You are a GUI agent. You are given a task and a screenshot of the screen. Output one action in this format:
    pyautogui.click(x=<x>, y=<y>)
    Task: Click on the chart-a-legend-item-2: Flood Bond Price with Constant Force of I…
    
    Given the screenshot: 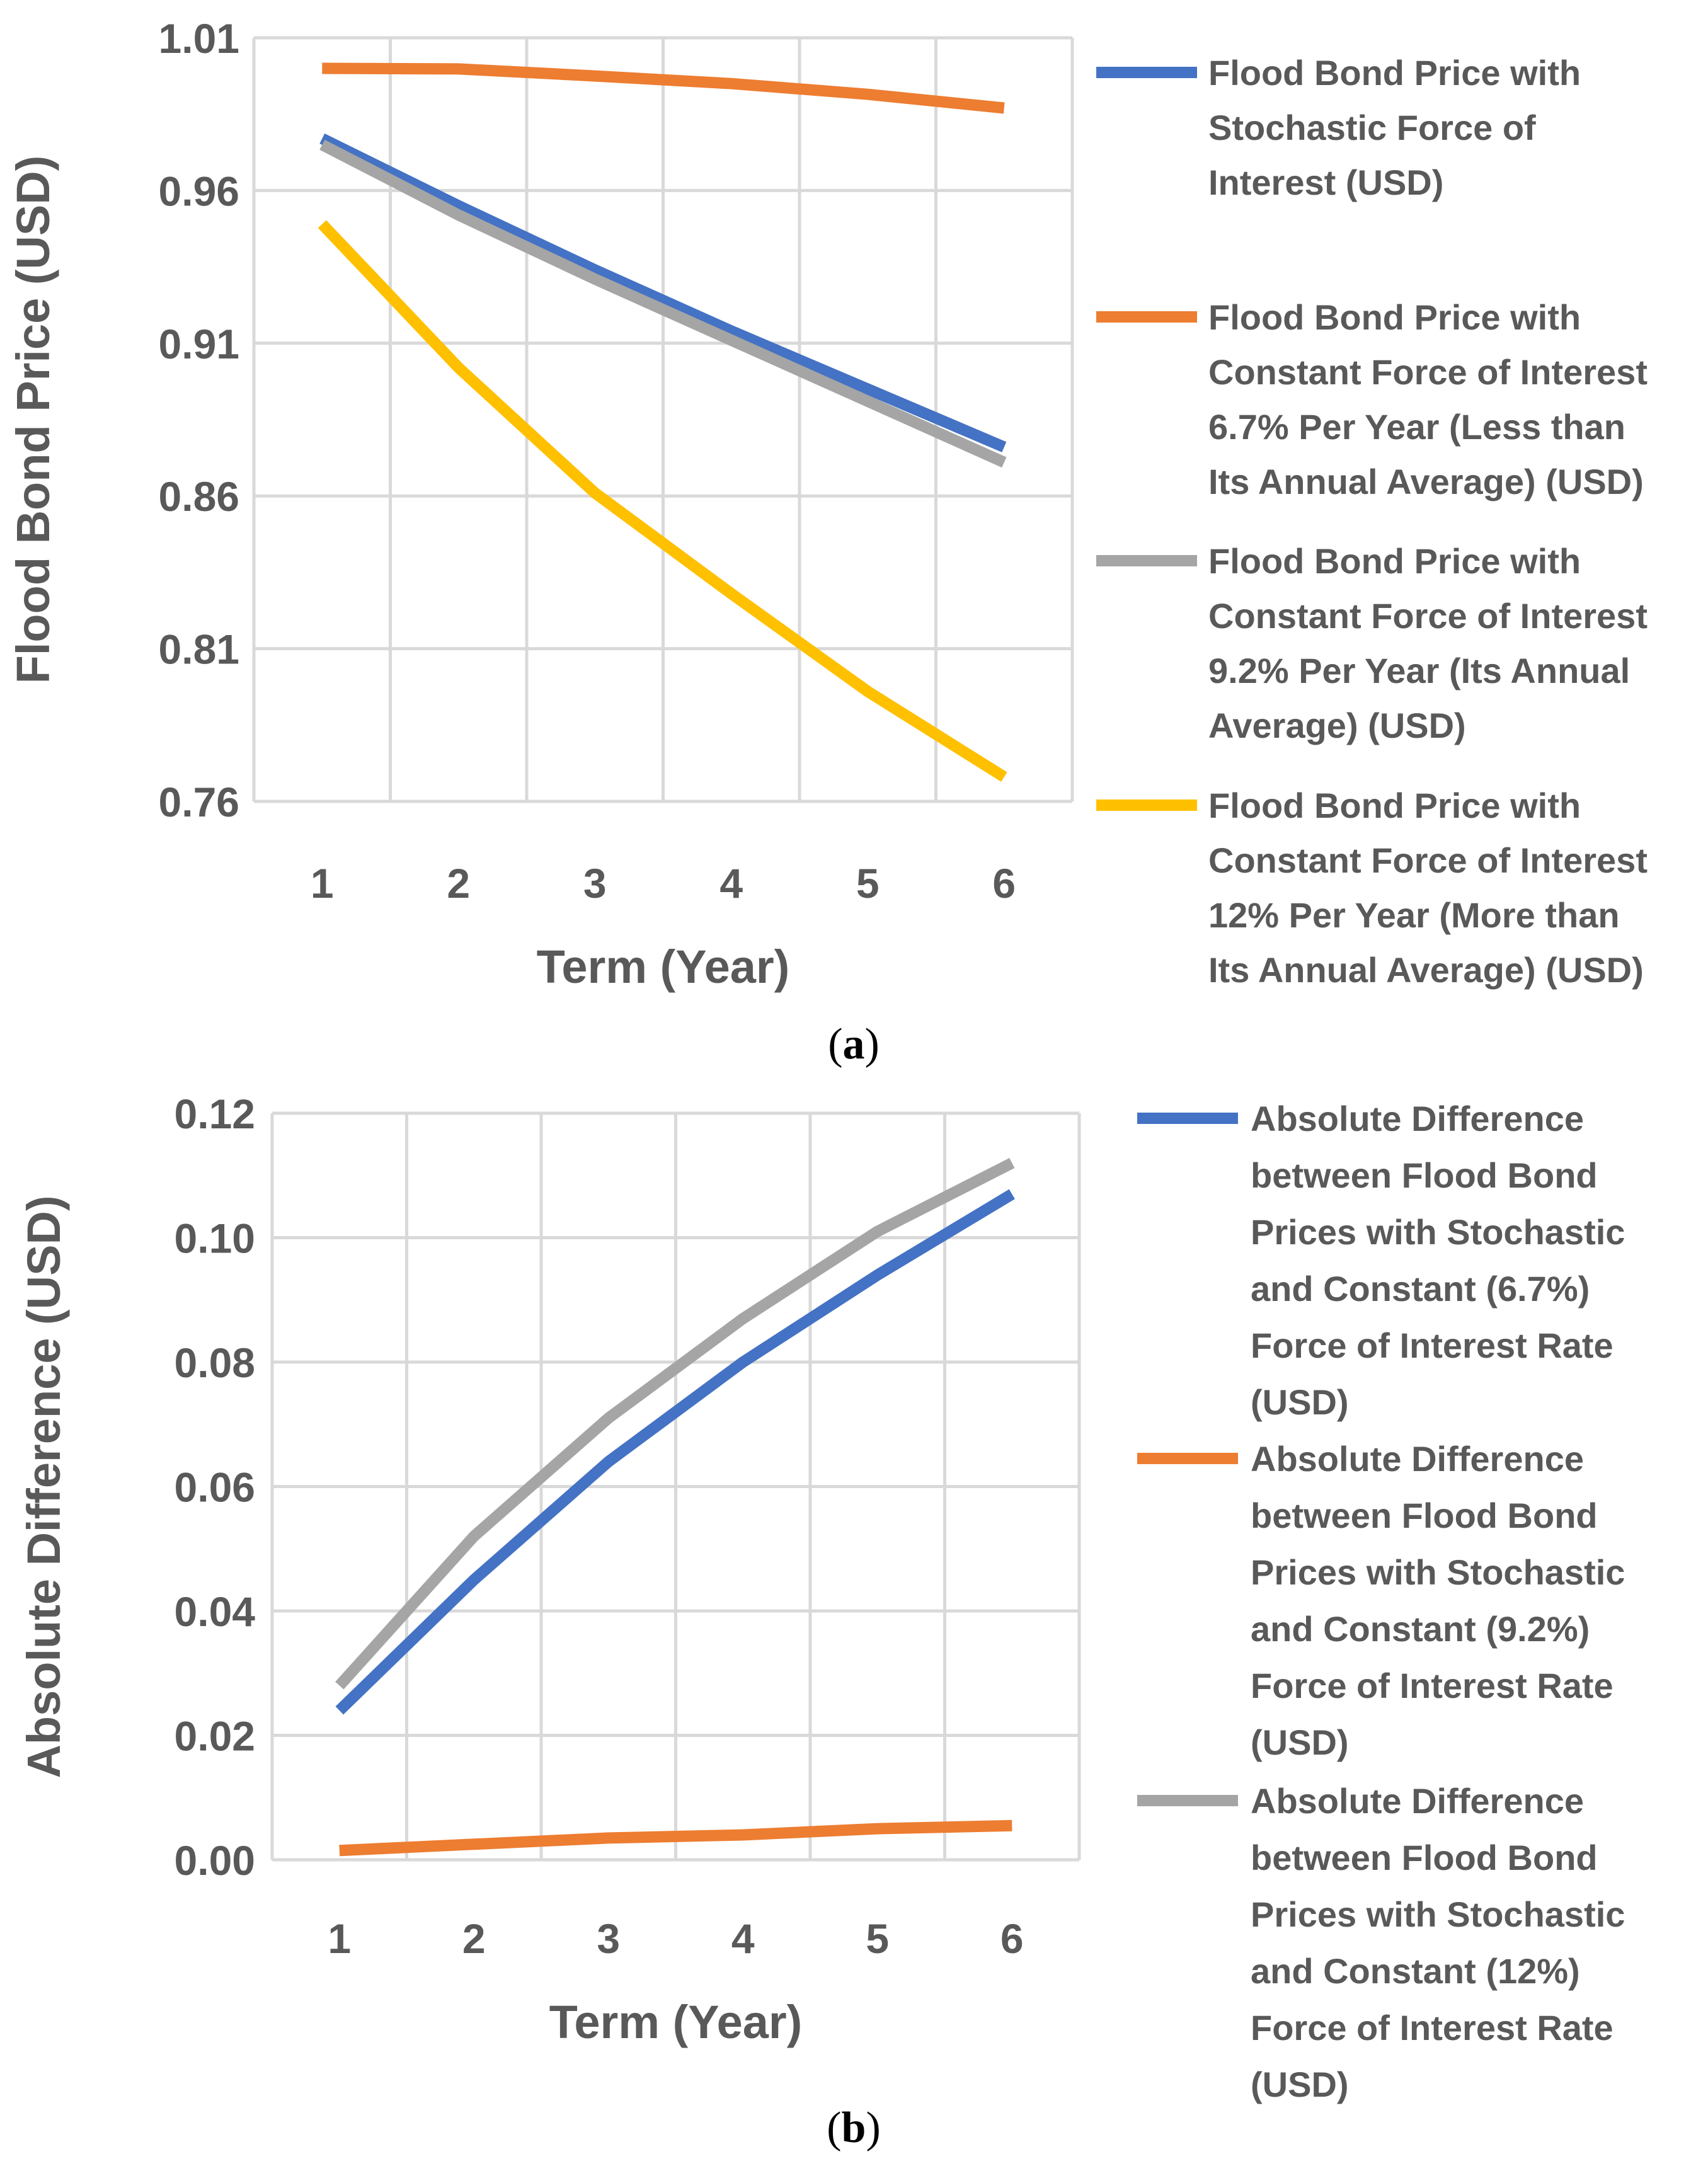 What is the action you would take?
    pyautogui.click(x=1372, y=399)
    